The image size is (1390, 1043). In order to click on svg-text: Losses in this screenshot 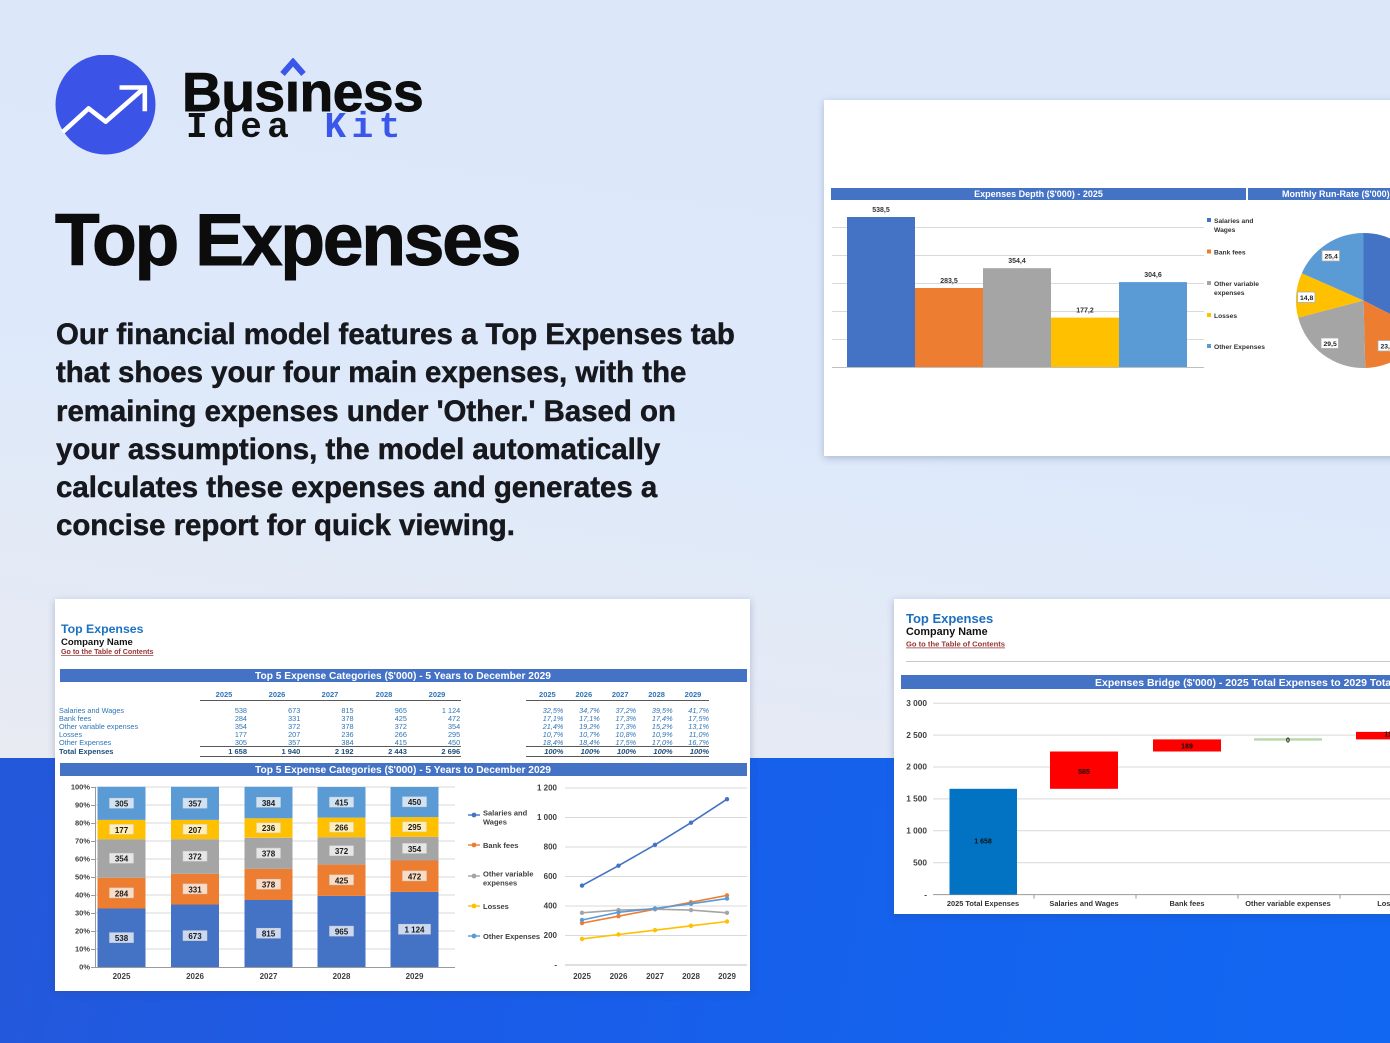, I will do `click(1383, 903)`.